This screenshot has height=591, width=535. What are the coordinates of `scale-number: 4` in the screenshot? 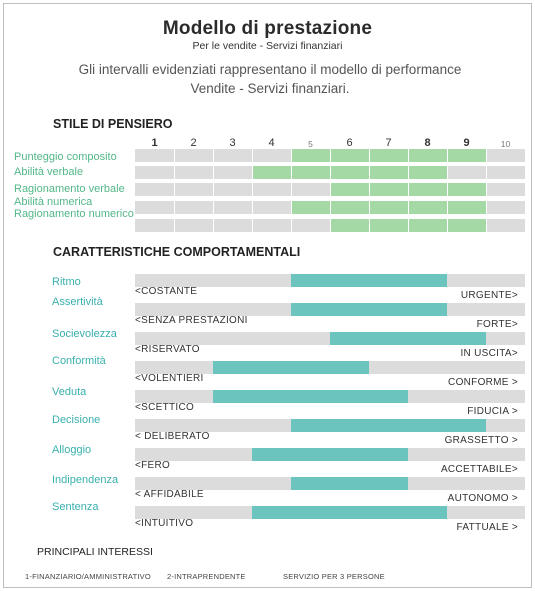 It's located at (271, 143).